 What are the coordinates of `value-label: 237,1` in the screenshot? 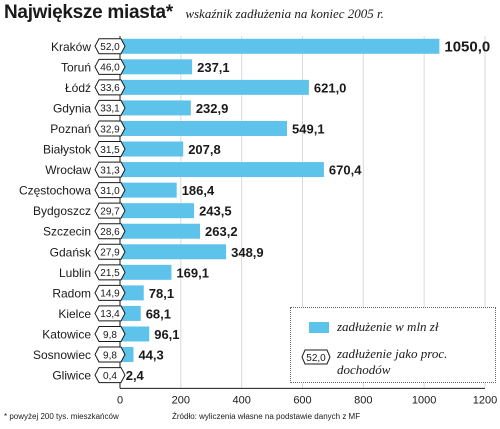 It's located at (213, 67).